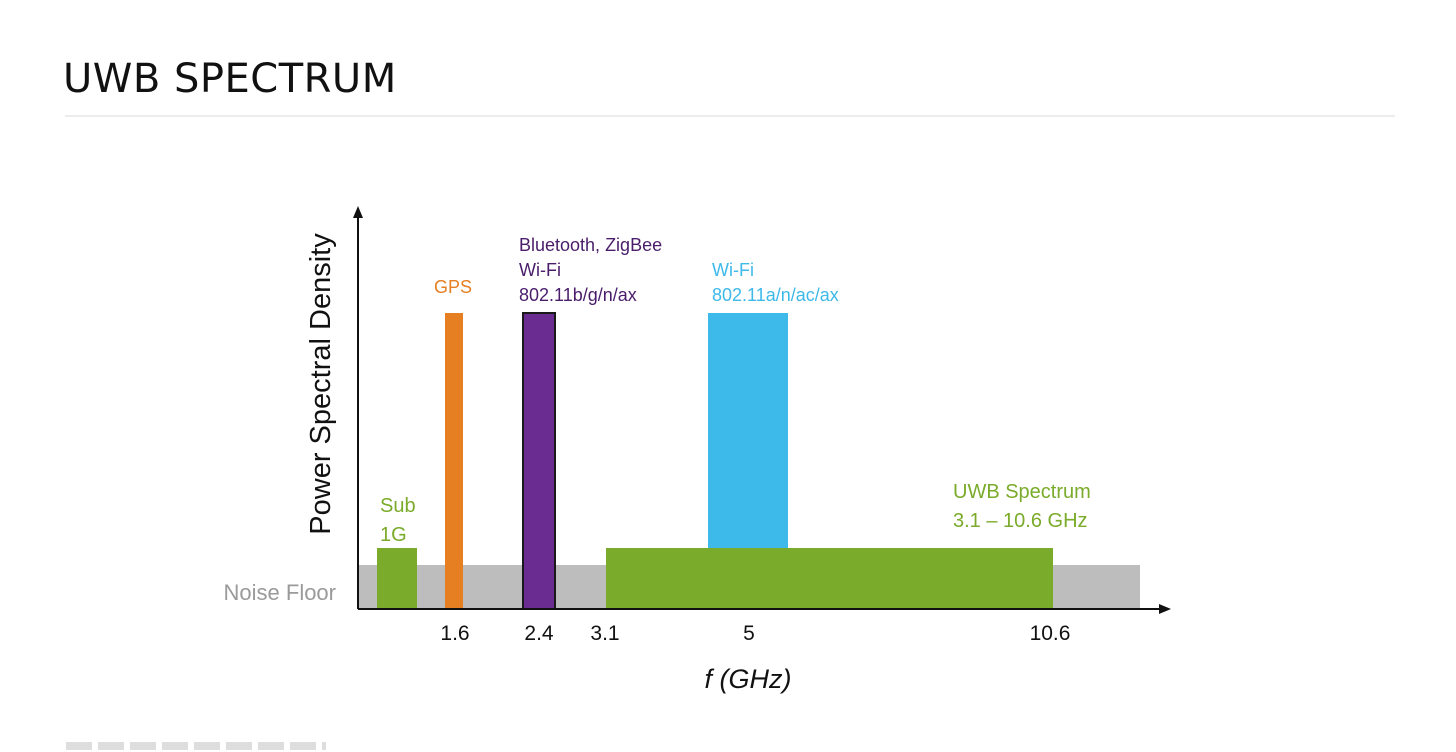  I want to click on label-uwb-line2: 3.1 – 10.6 GHz, so click(1020, 521).